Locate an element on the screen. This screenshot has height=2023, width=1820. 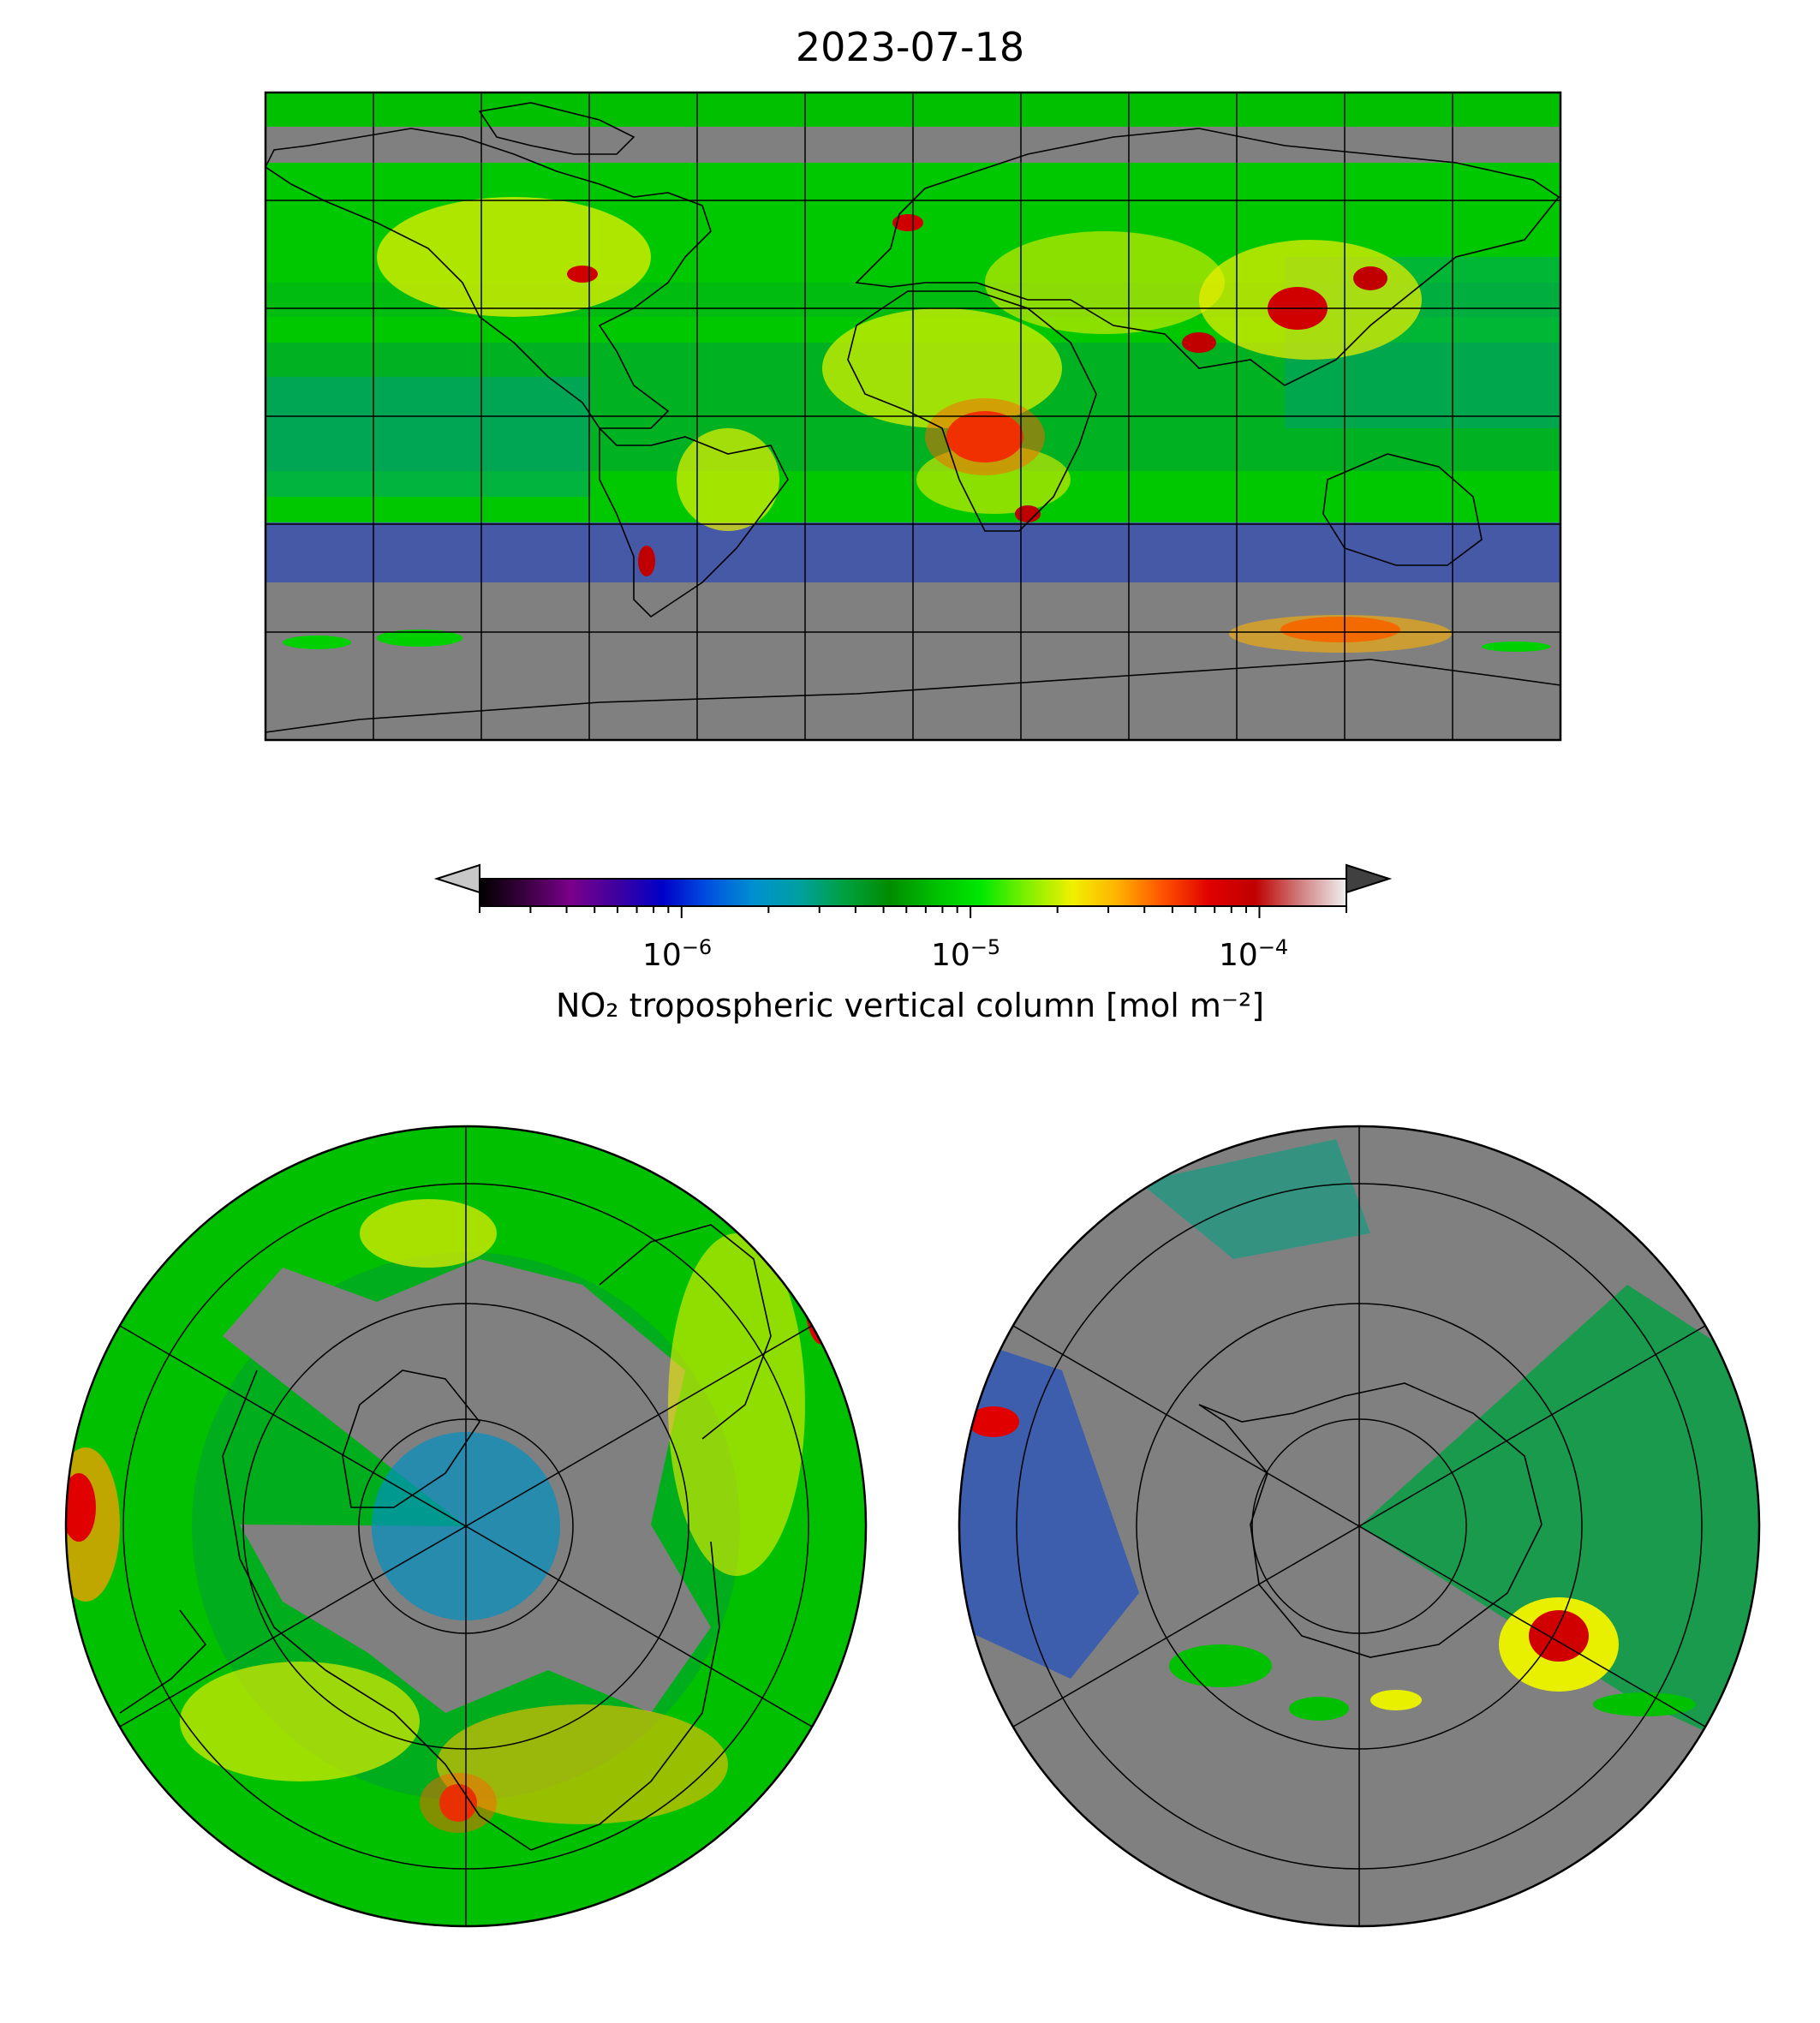
colorbar-over-extension is located at coordinates (1369, 878).